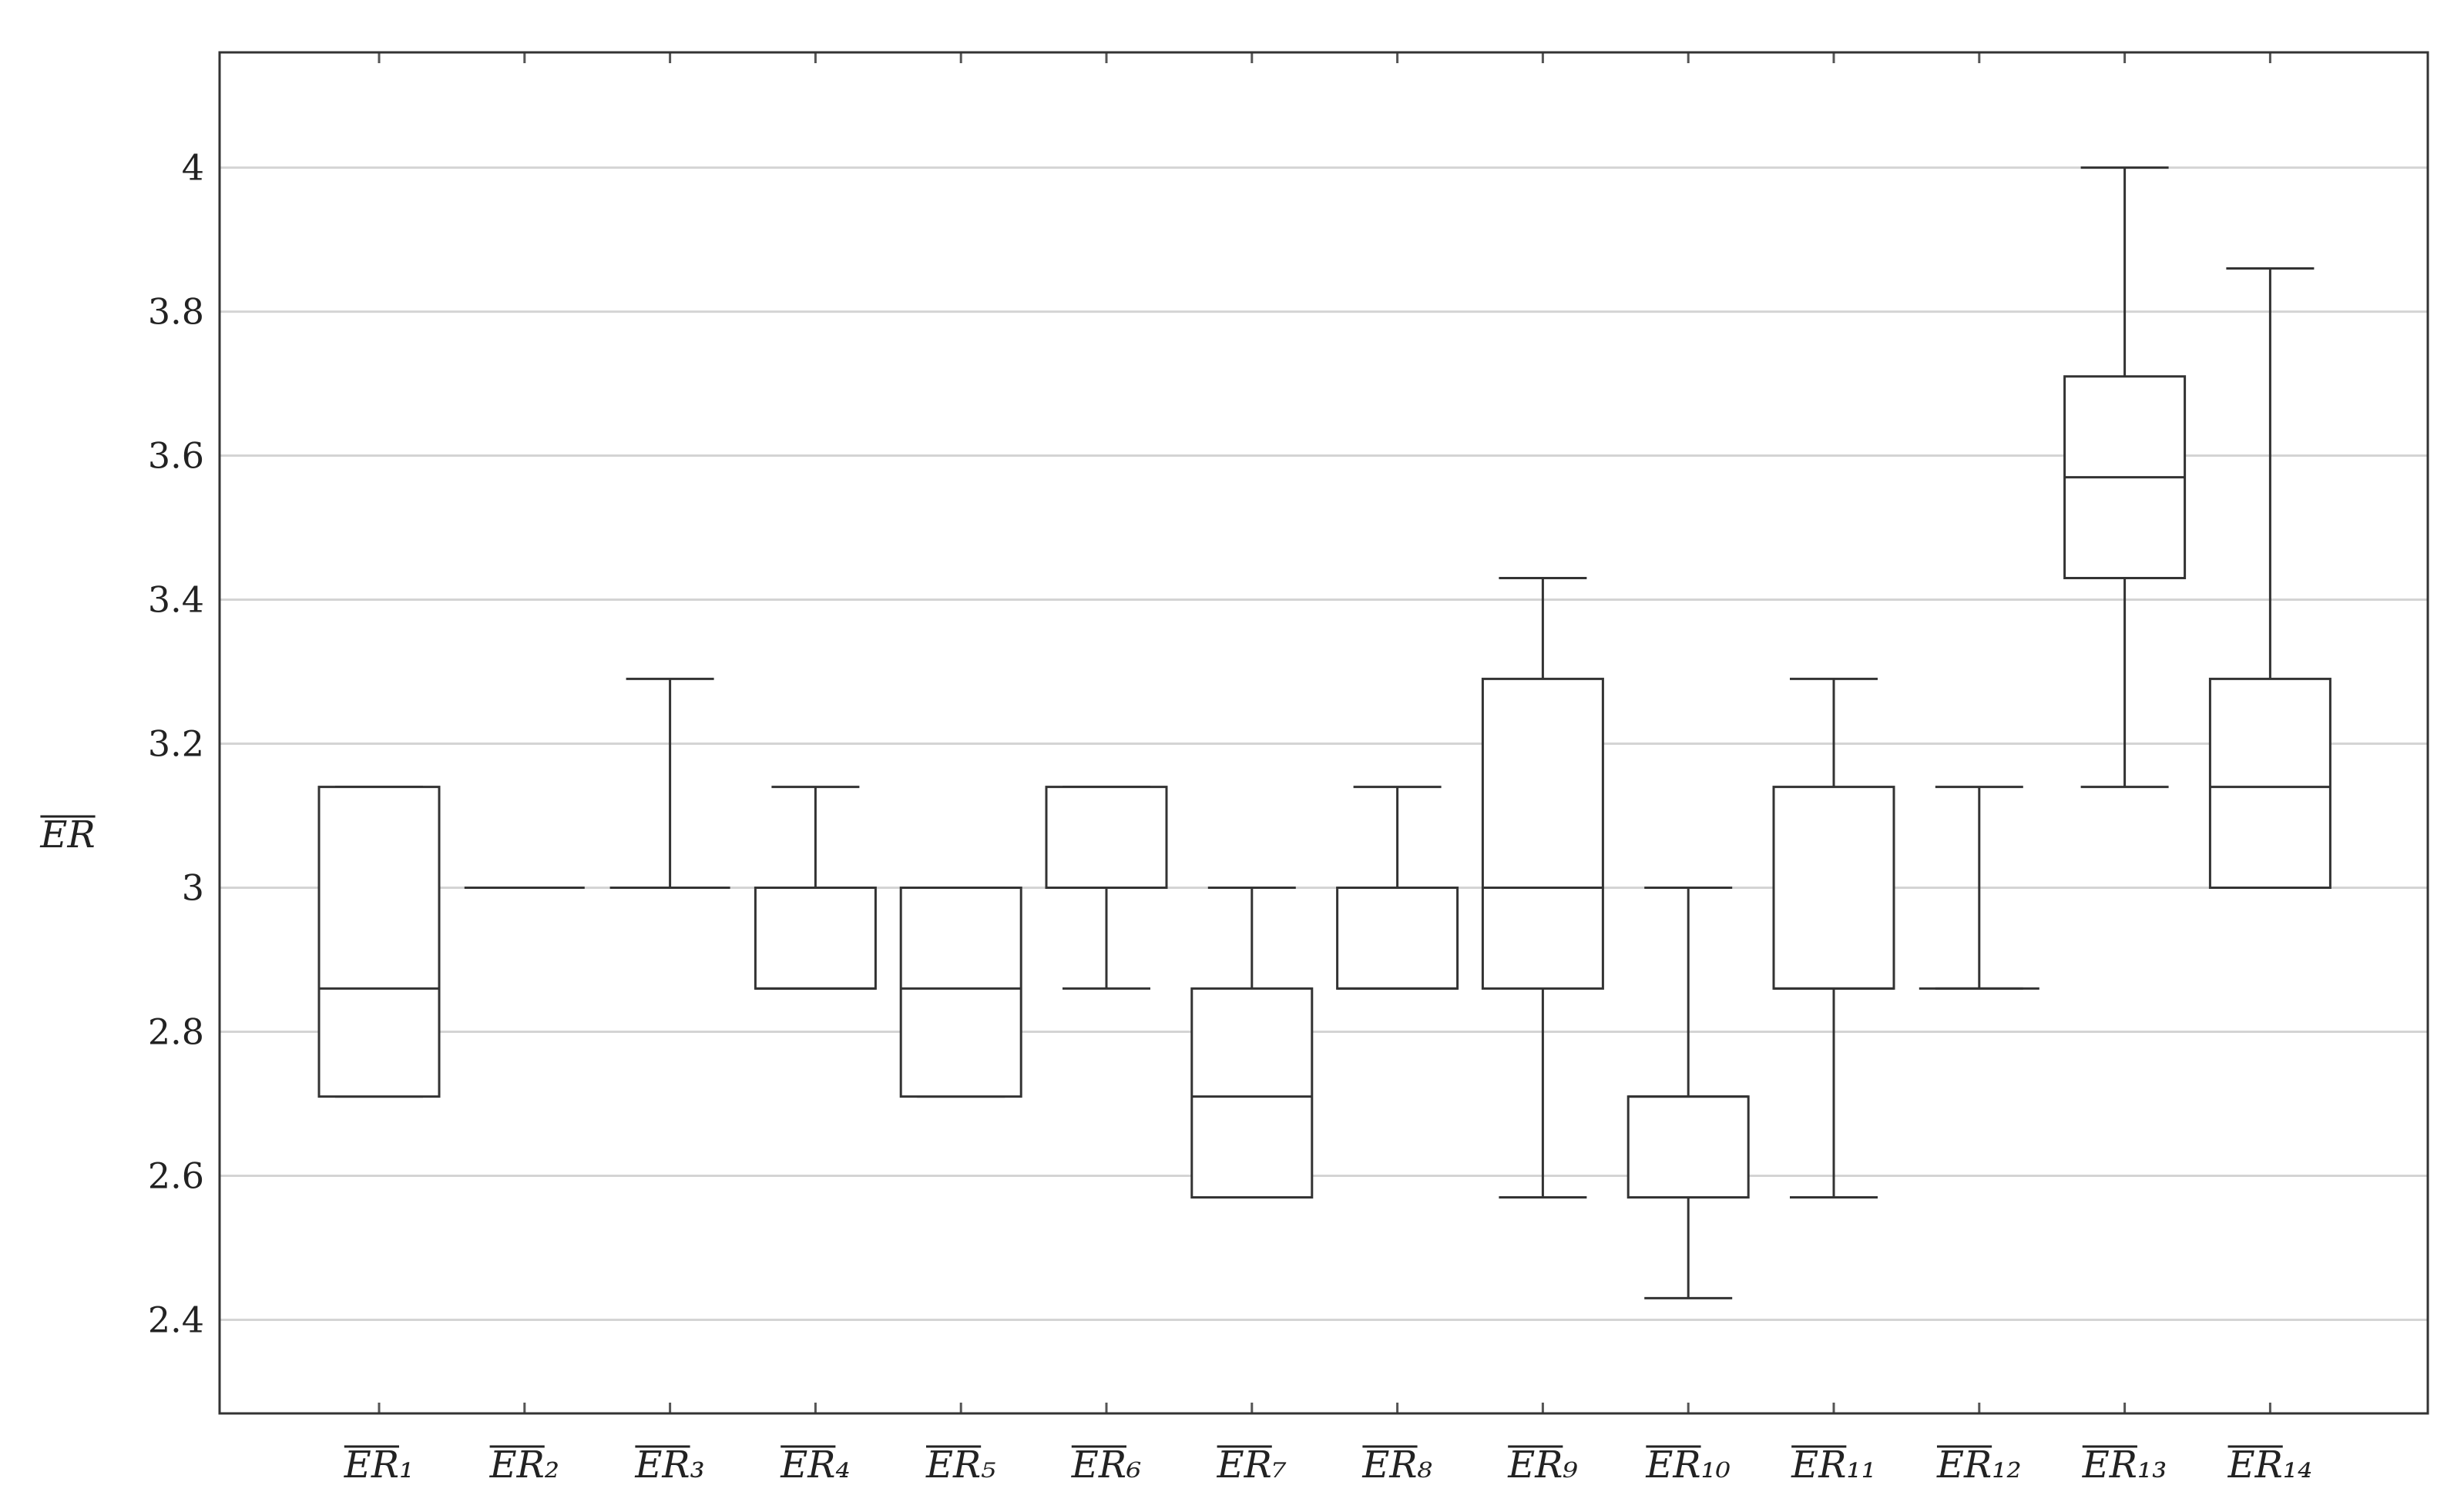 The image size is (2454, 1512). I want to click on x-tick-label: ER₂, so click(524, 1465).